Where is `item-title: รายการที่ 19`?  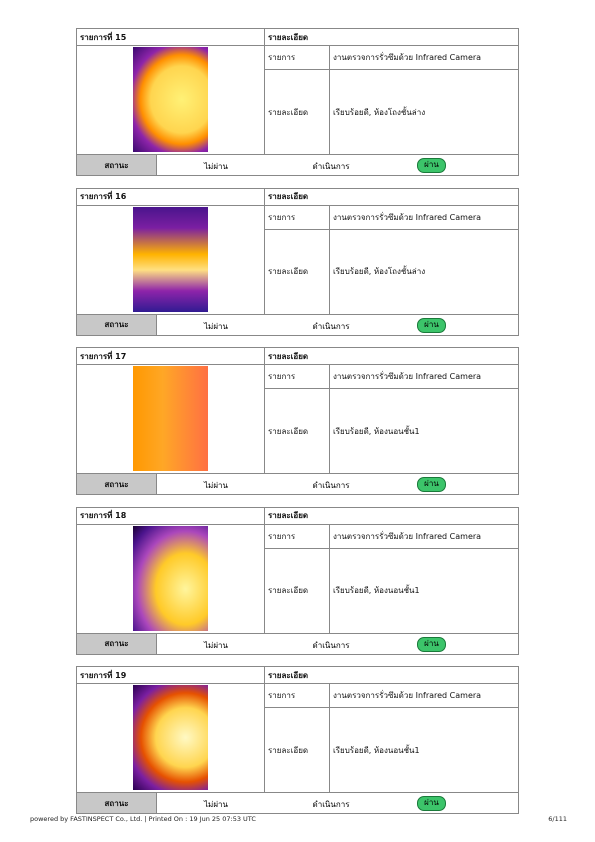 item-title: รายการที่ 19 is located at coordinates (170, 675).